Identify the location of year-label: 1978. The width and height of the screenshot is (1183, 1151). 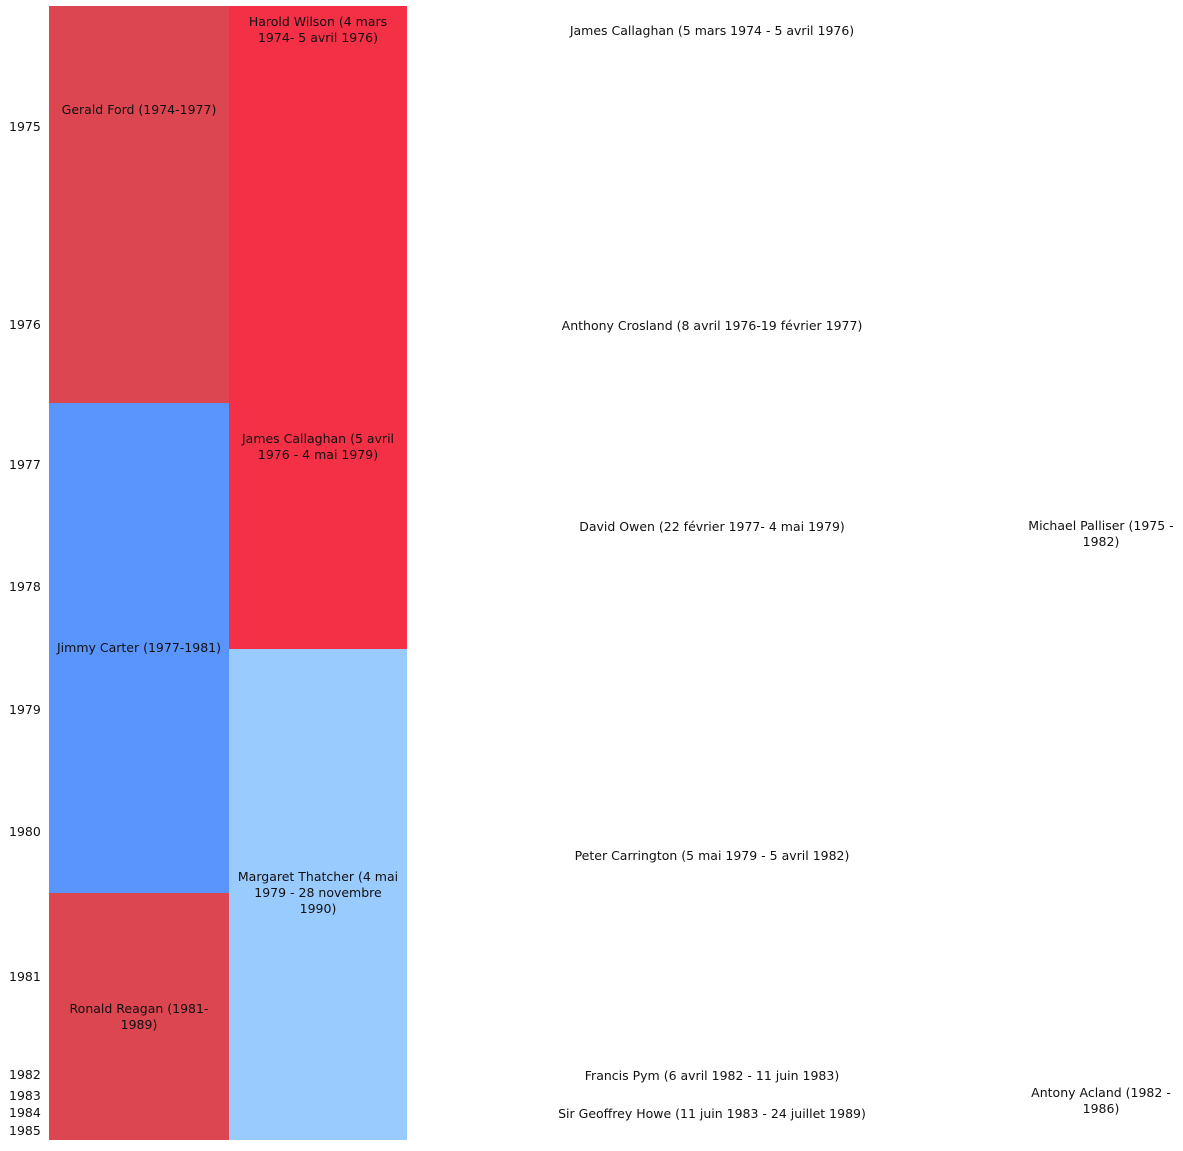
(25, 586).